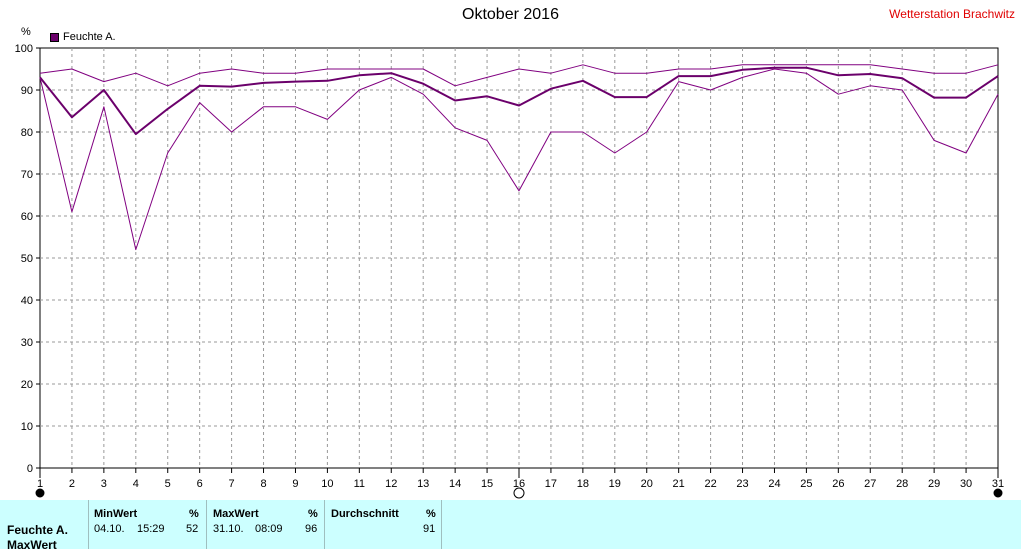 The image size is (1021, 552). I want to click on legend-label: Feuchte A., so click(89, 37).